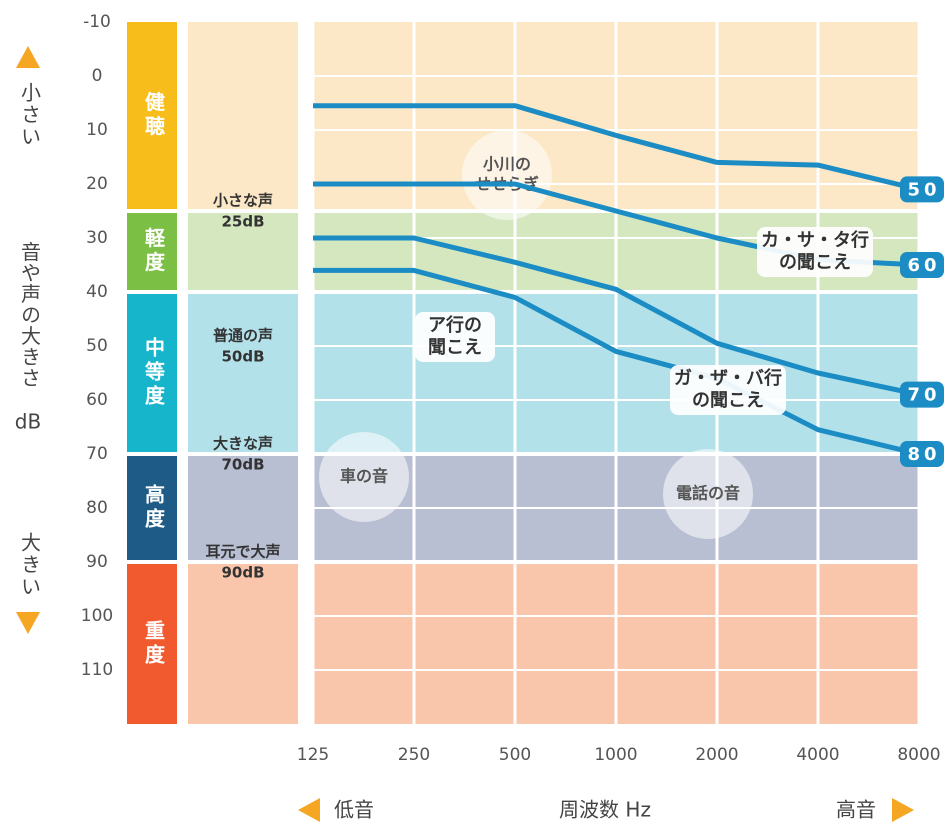 The height and width of the screenshot is (826, 946). I want to click on sound-text: 車の音, so click(364, 476).